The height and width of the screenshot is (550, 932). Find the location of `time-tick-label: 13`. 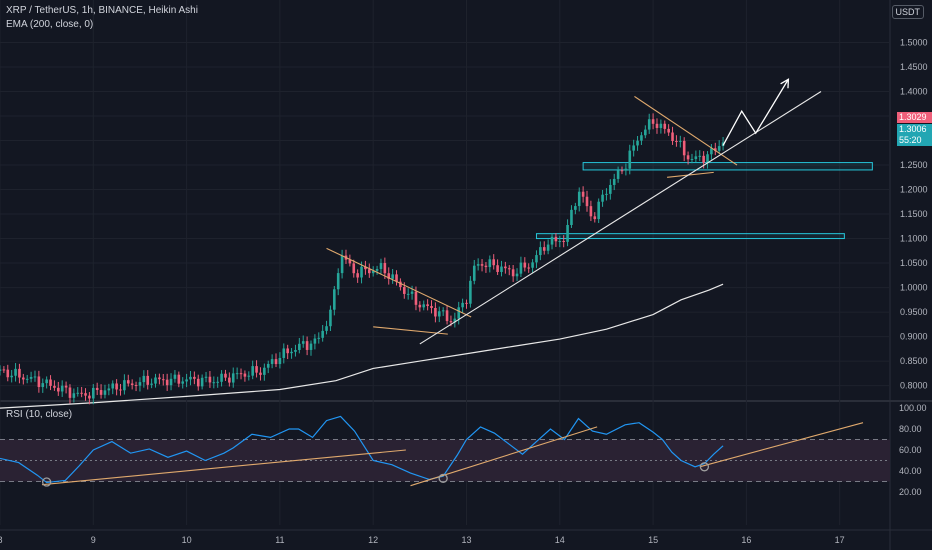

time-tick-label: 13 is located at coordinates (466, 540).